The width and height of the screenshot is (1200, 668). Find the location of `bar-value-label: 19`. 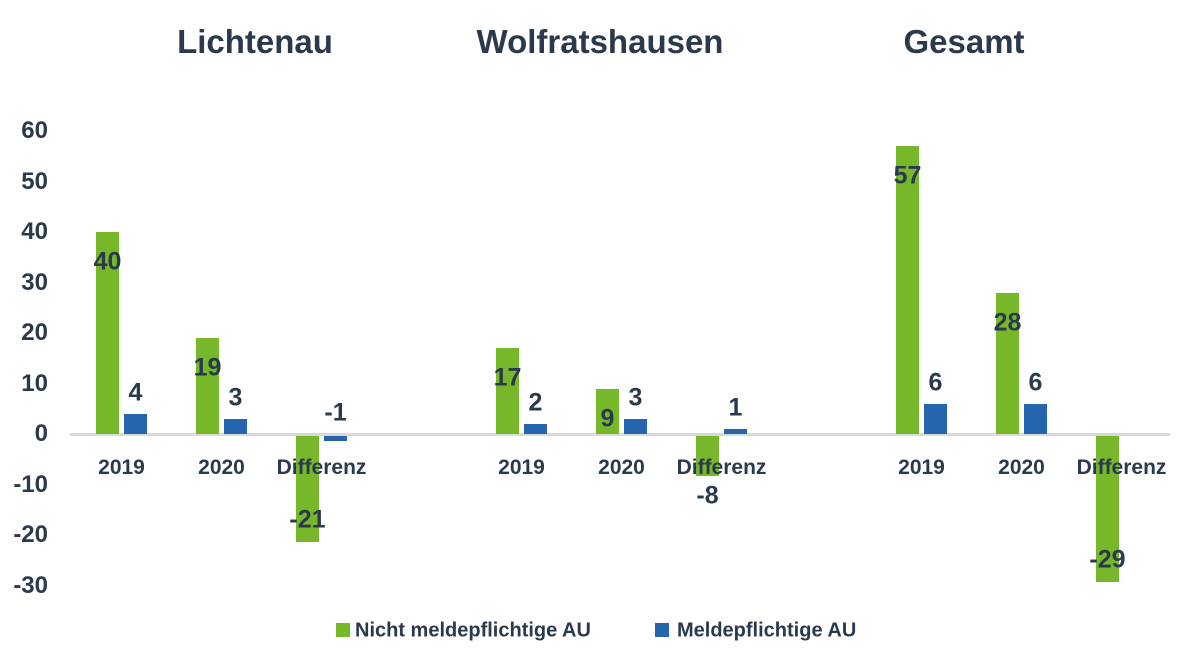

bar-value-label: 19 is located at coordinates (207, 367).